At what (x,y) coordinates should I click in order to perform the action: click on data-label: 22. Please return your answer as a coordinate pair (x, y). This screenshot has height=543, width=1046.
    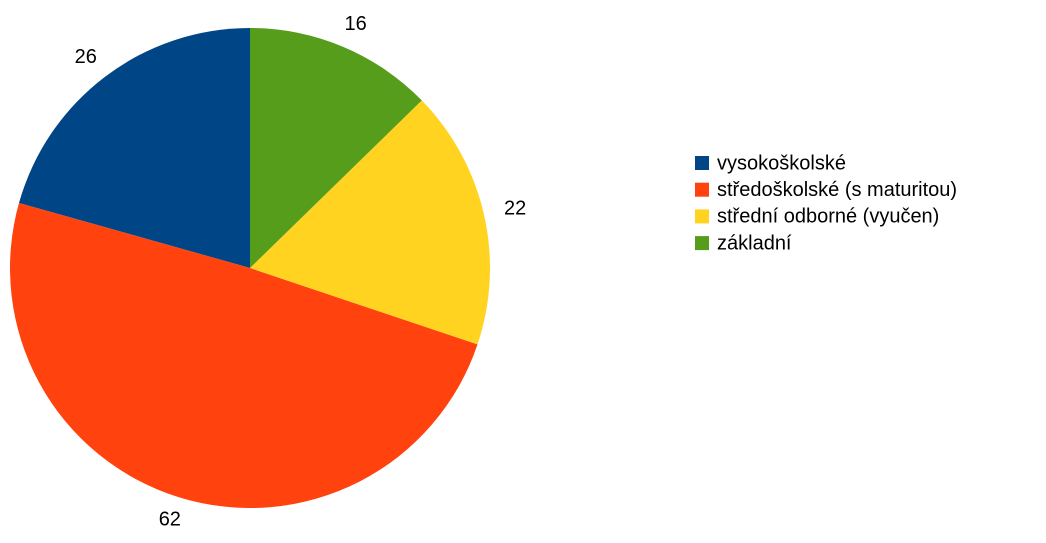
    Looking at the image, I should click on (515, 209).